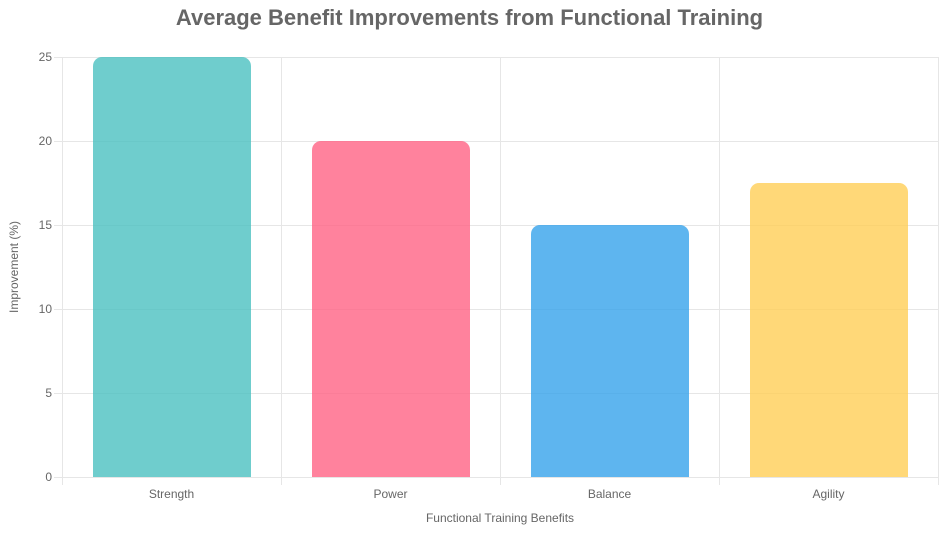  What do you see at coordinates (48, 393) in the screenshot?
I see `y-tick-label: 5` at bounding box center [48, 393].